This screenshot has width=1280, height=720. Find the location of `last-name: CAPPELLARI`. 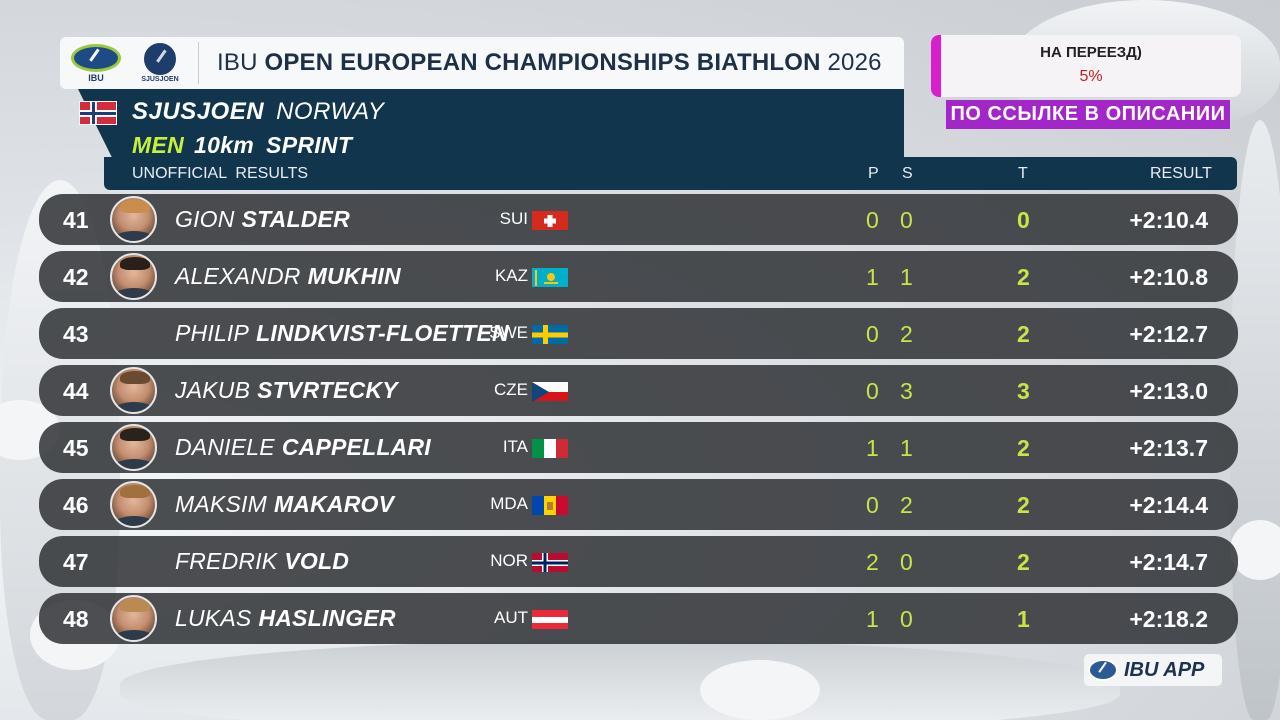

last-name: CAPPELLARI is located at coordinates (356, 447).